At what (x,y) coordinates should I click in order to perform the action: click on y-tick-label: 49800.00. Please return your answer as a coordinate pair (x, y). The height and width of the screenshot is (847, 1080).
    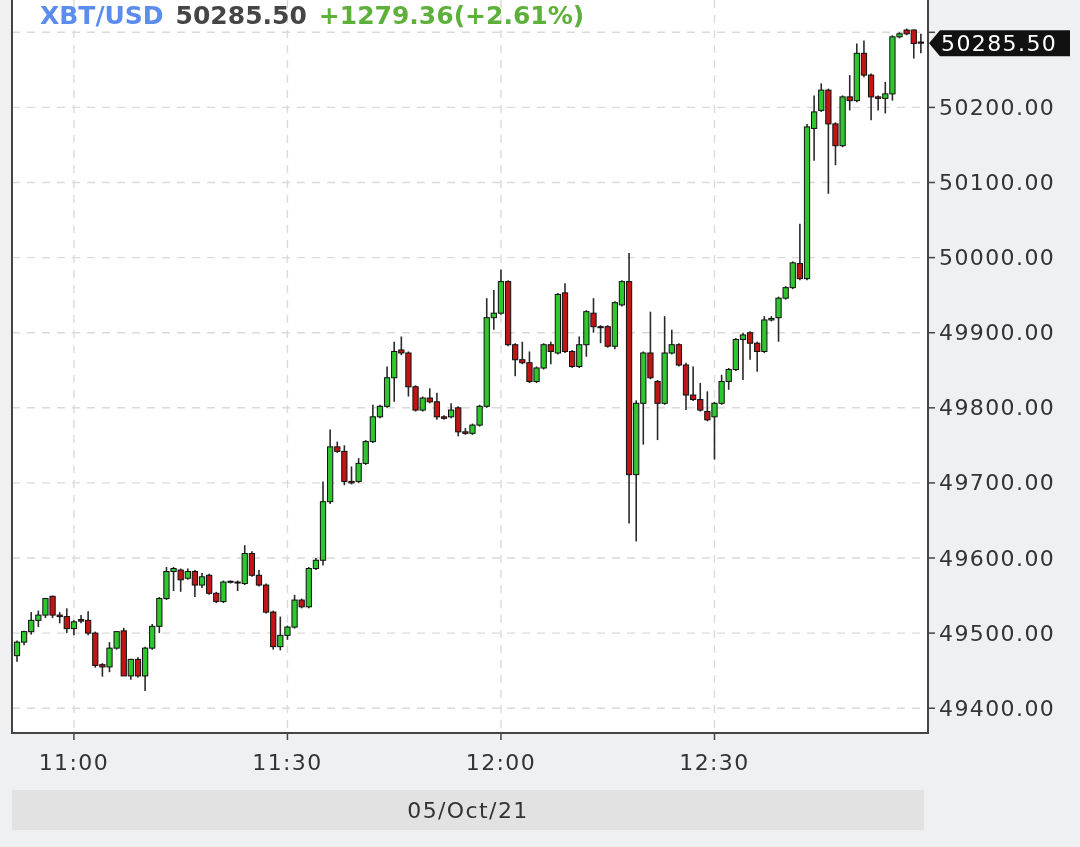
    Looking at the image, I should click on (997, 408).